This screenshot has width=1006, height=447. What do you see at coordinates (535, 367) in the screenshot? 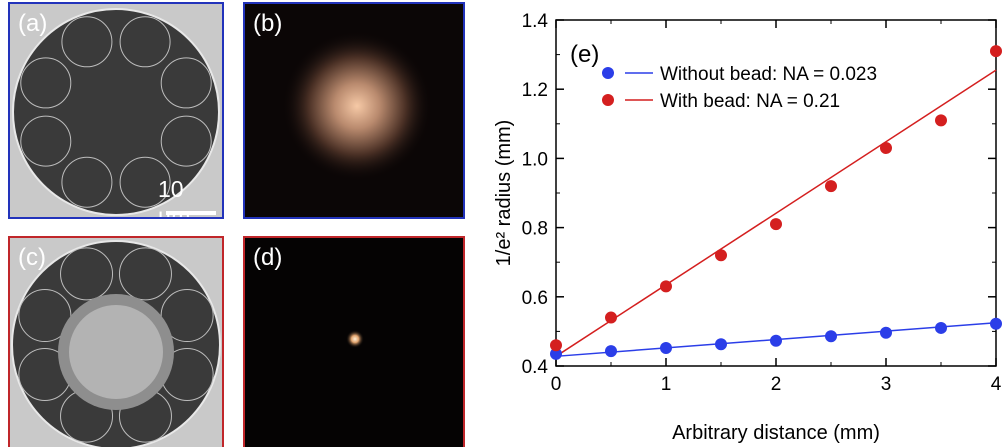
I see `y-tick-label: 0.4` at bounding box center [535, 367].